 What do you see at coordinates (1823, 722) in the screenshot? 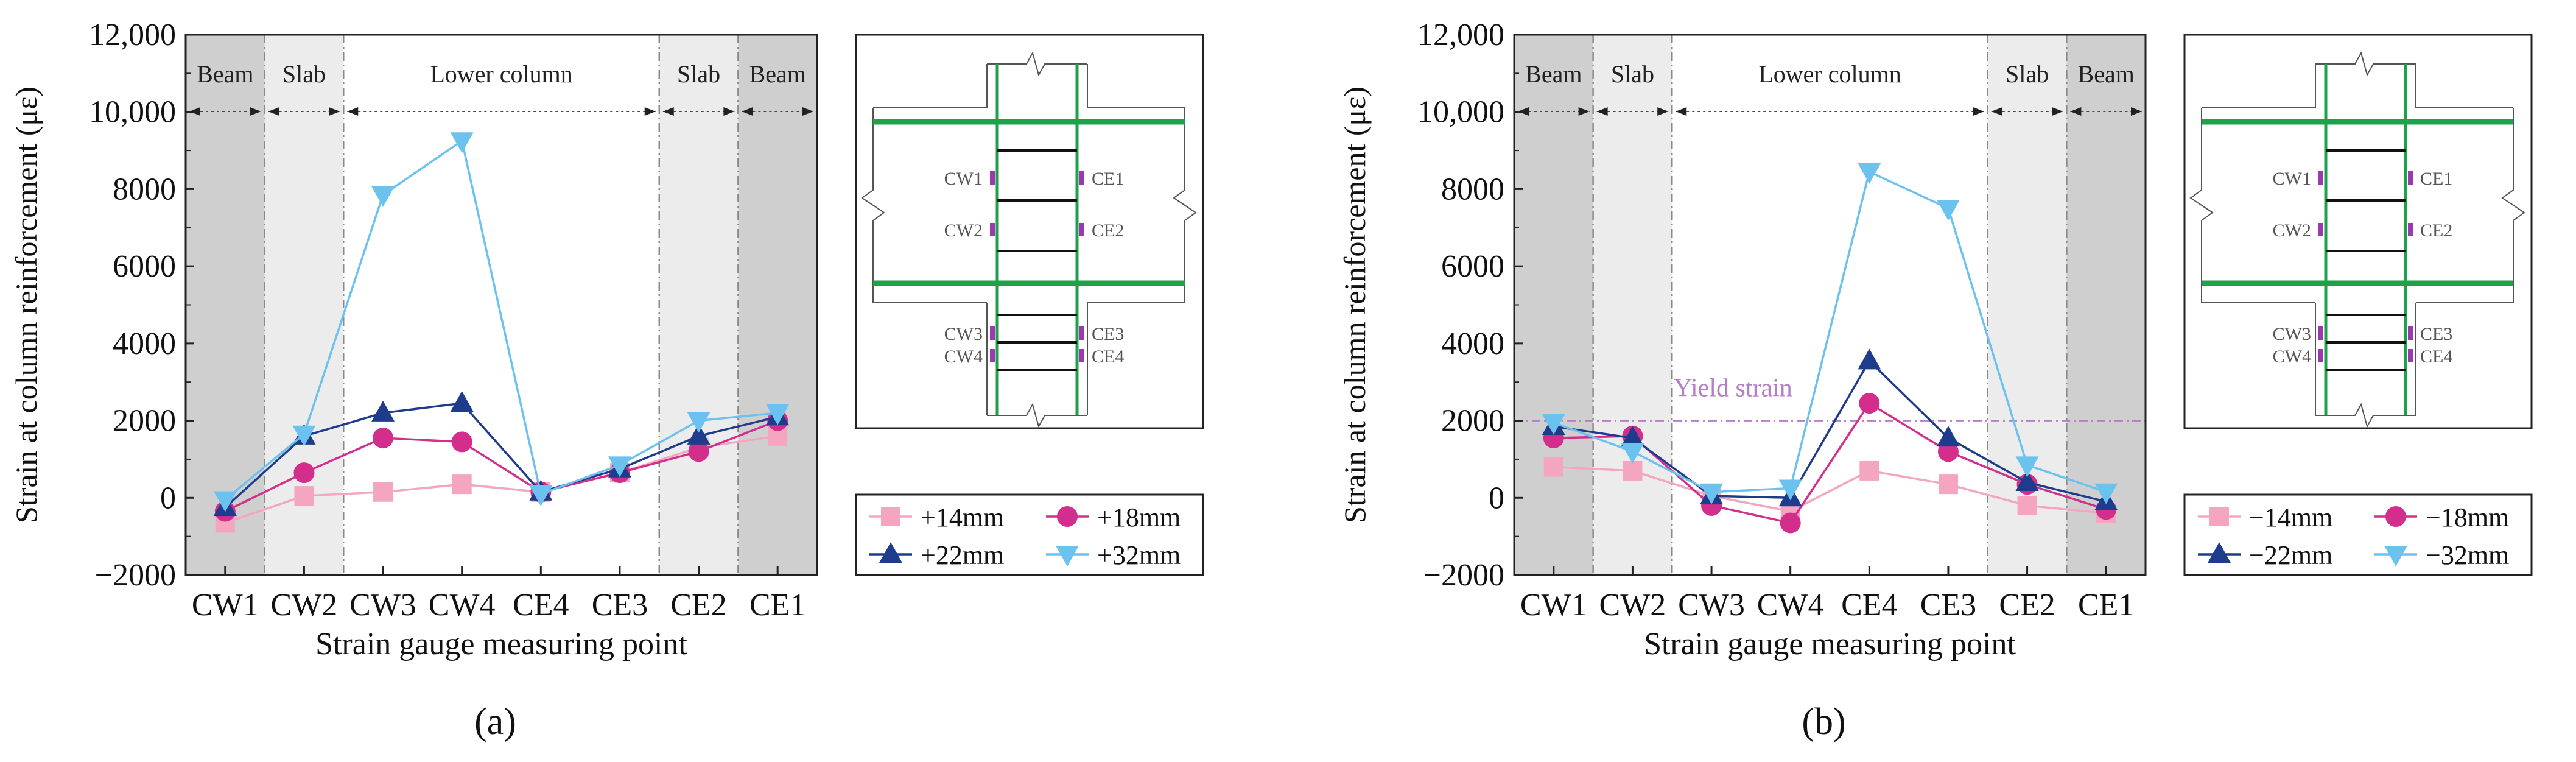
I see `panel-label: (b)` at bounding box center [1823, 722].